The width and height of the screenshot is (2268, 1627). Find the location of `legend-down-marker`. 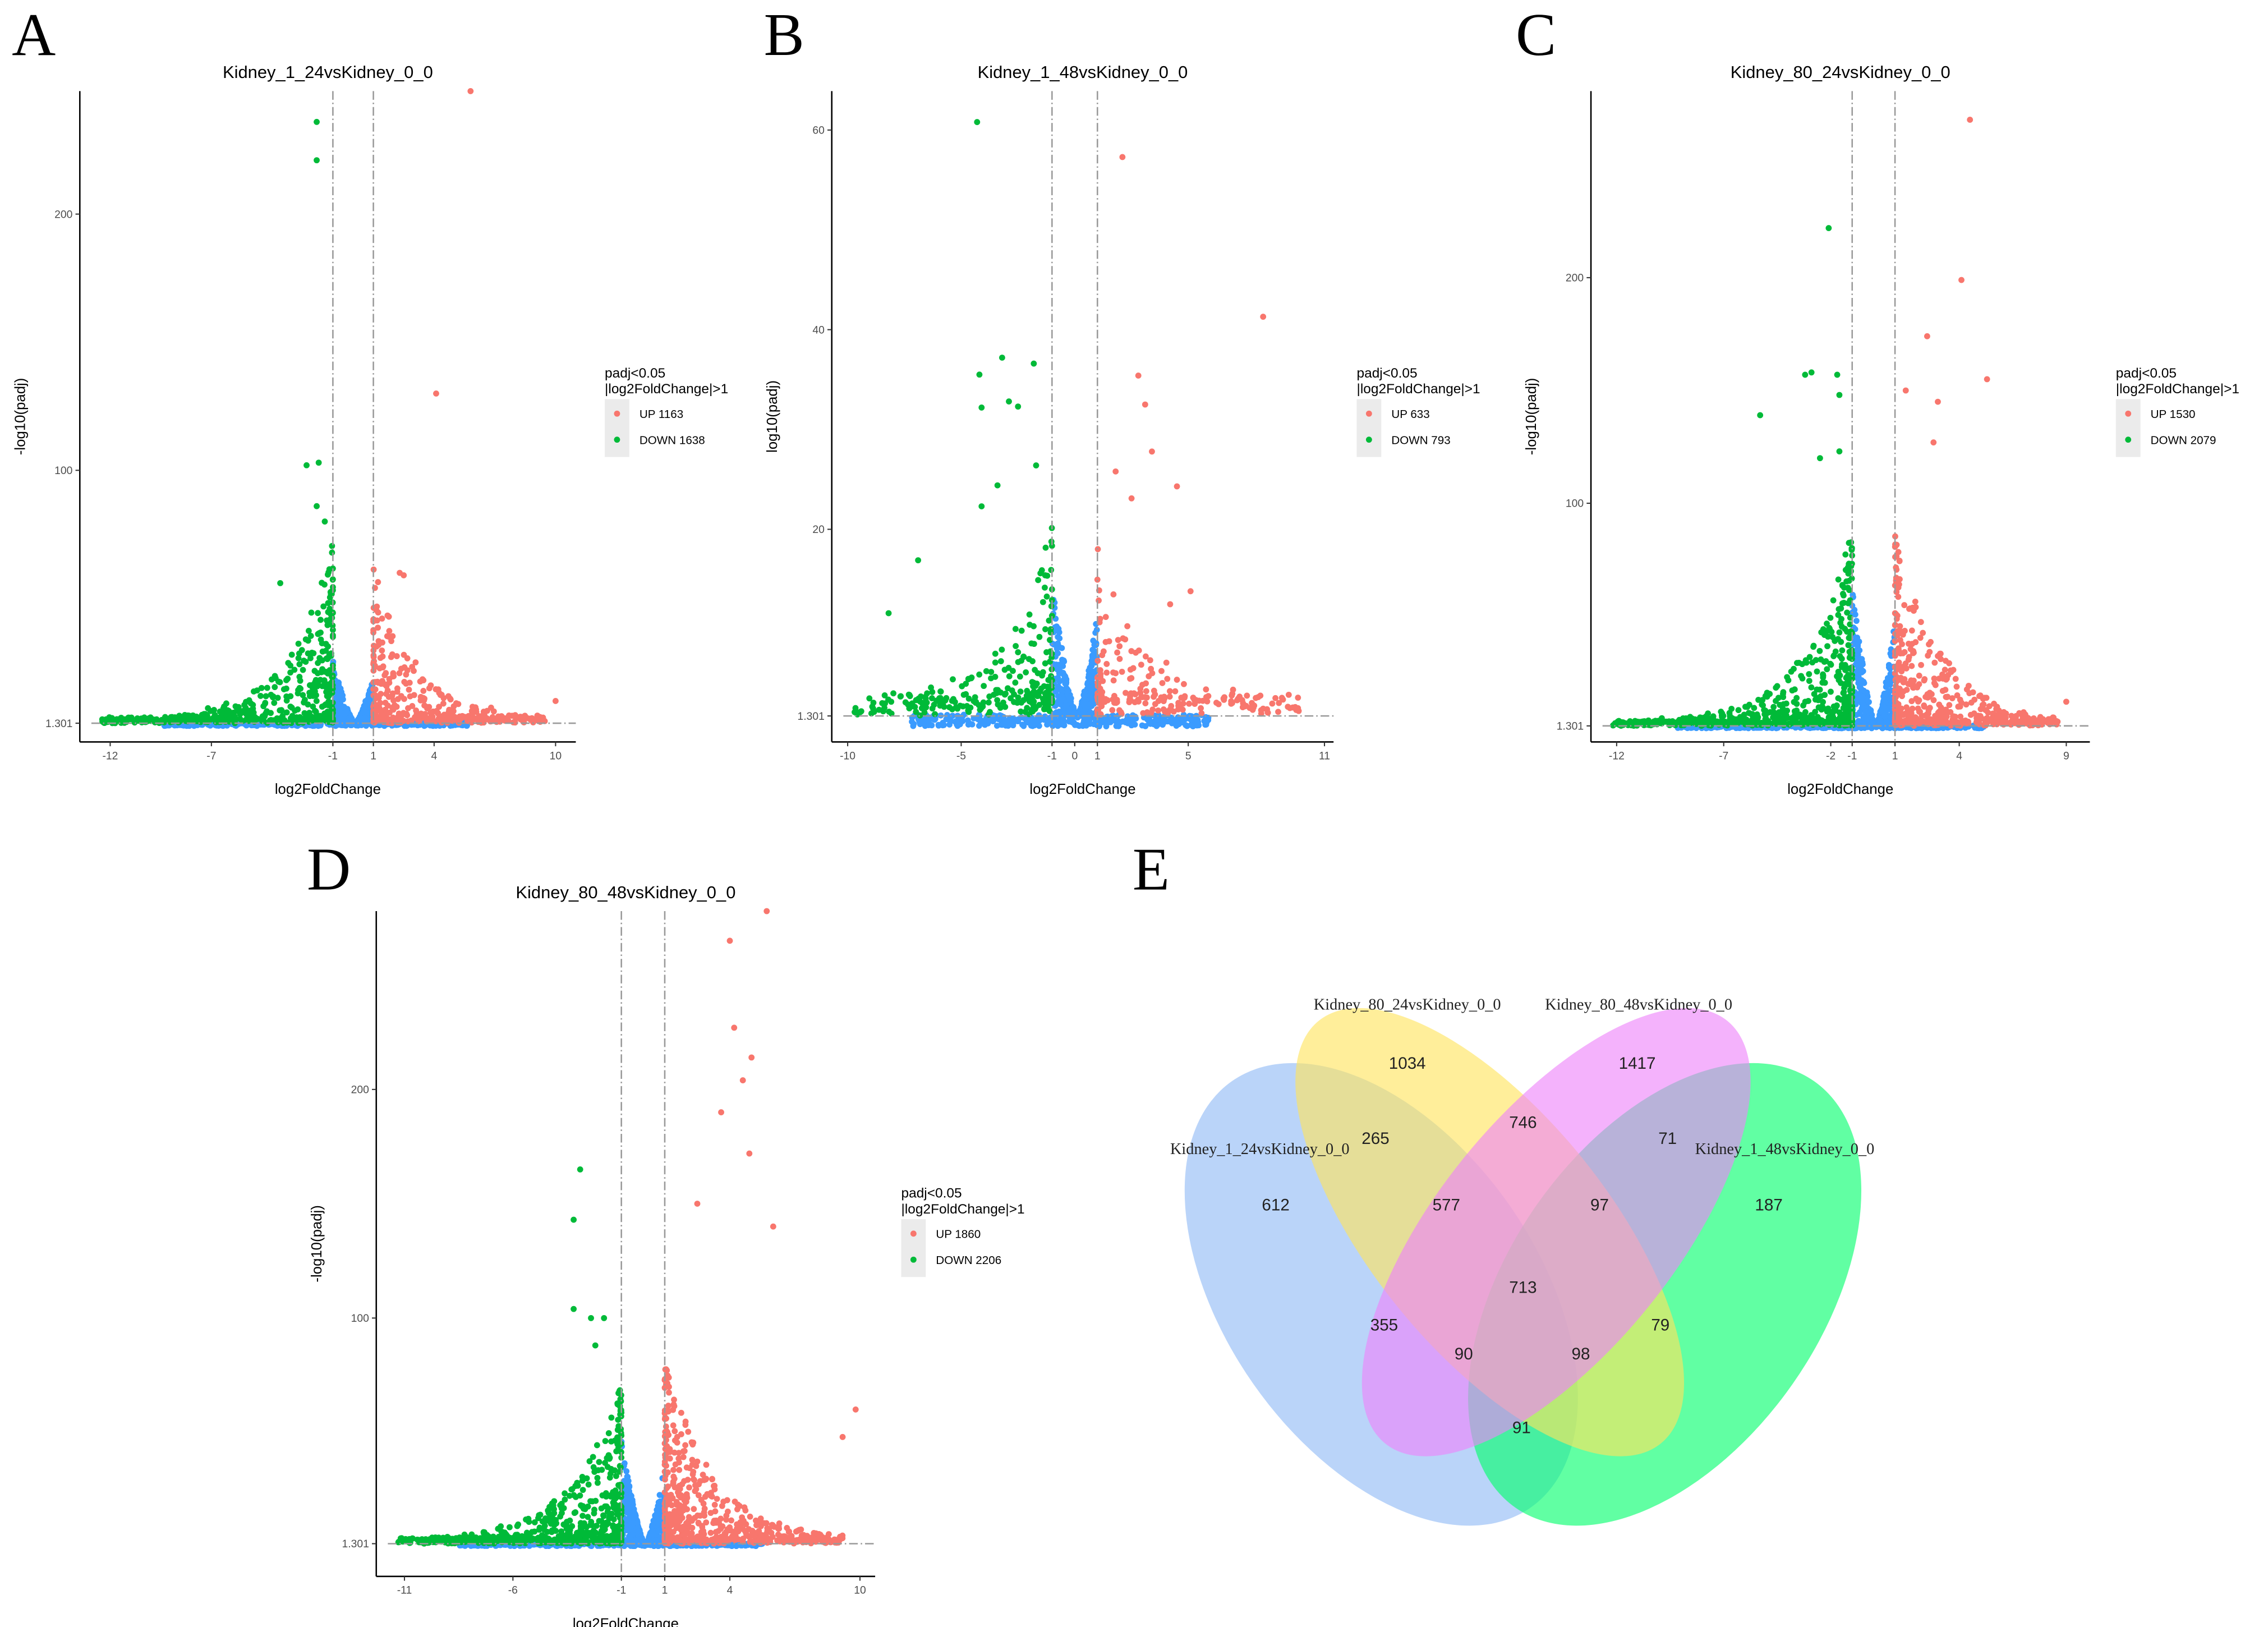

legend-down-marker is located at coordinates (1368, 440).